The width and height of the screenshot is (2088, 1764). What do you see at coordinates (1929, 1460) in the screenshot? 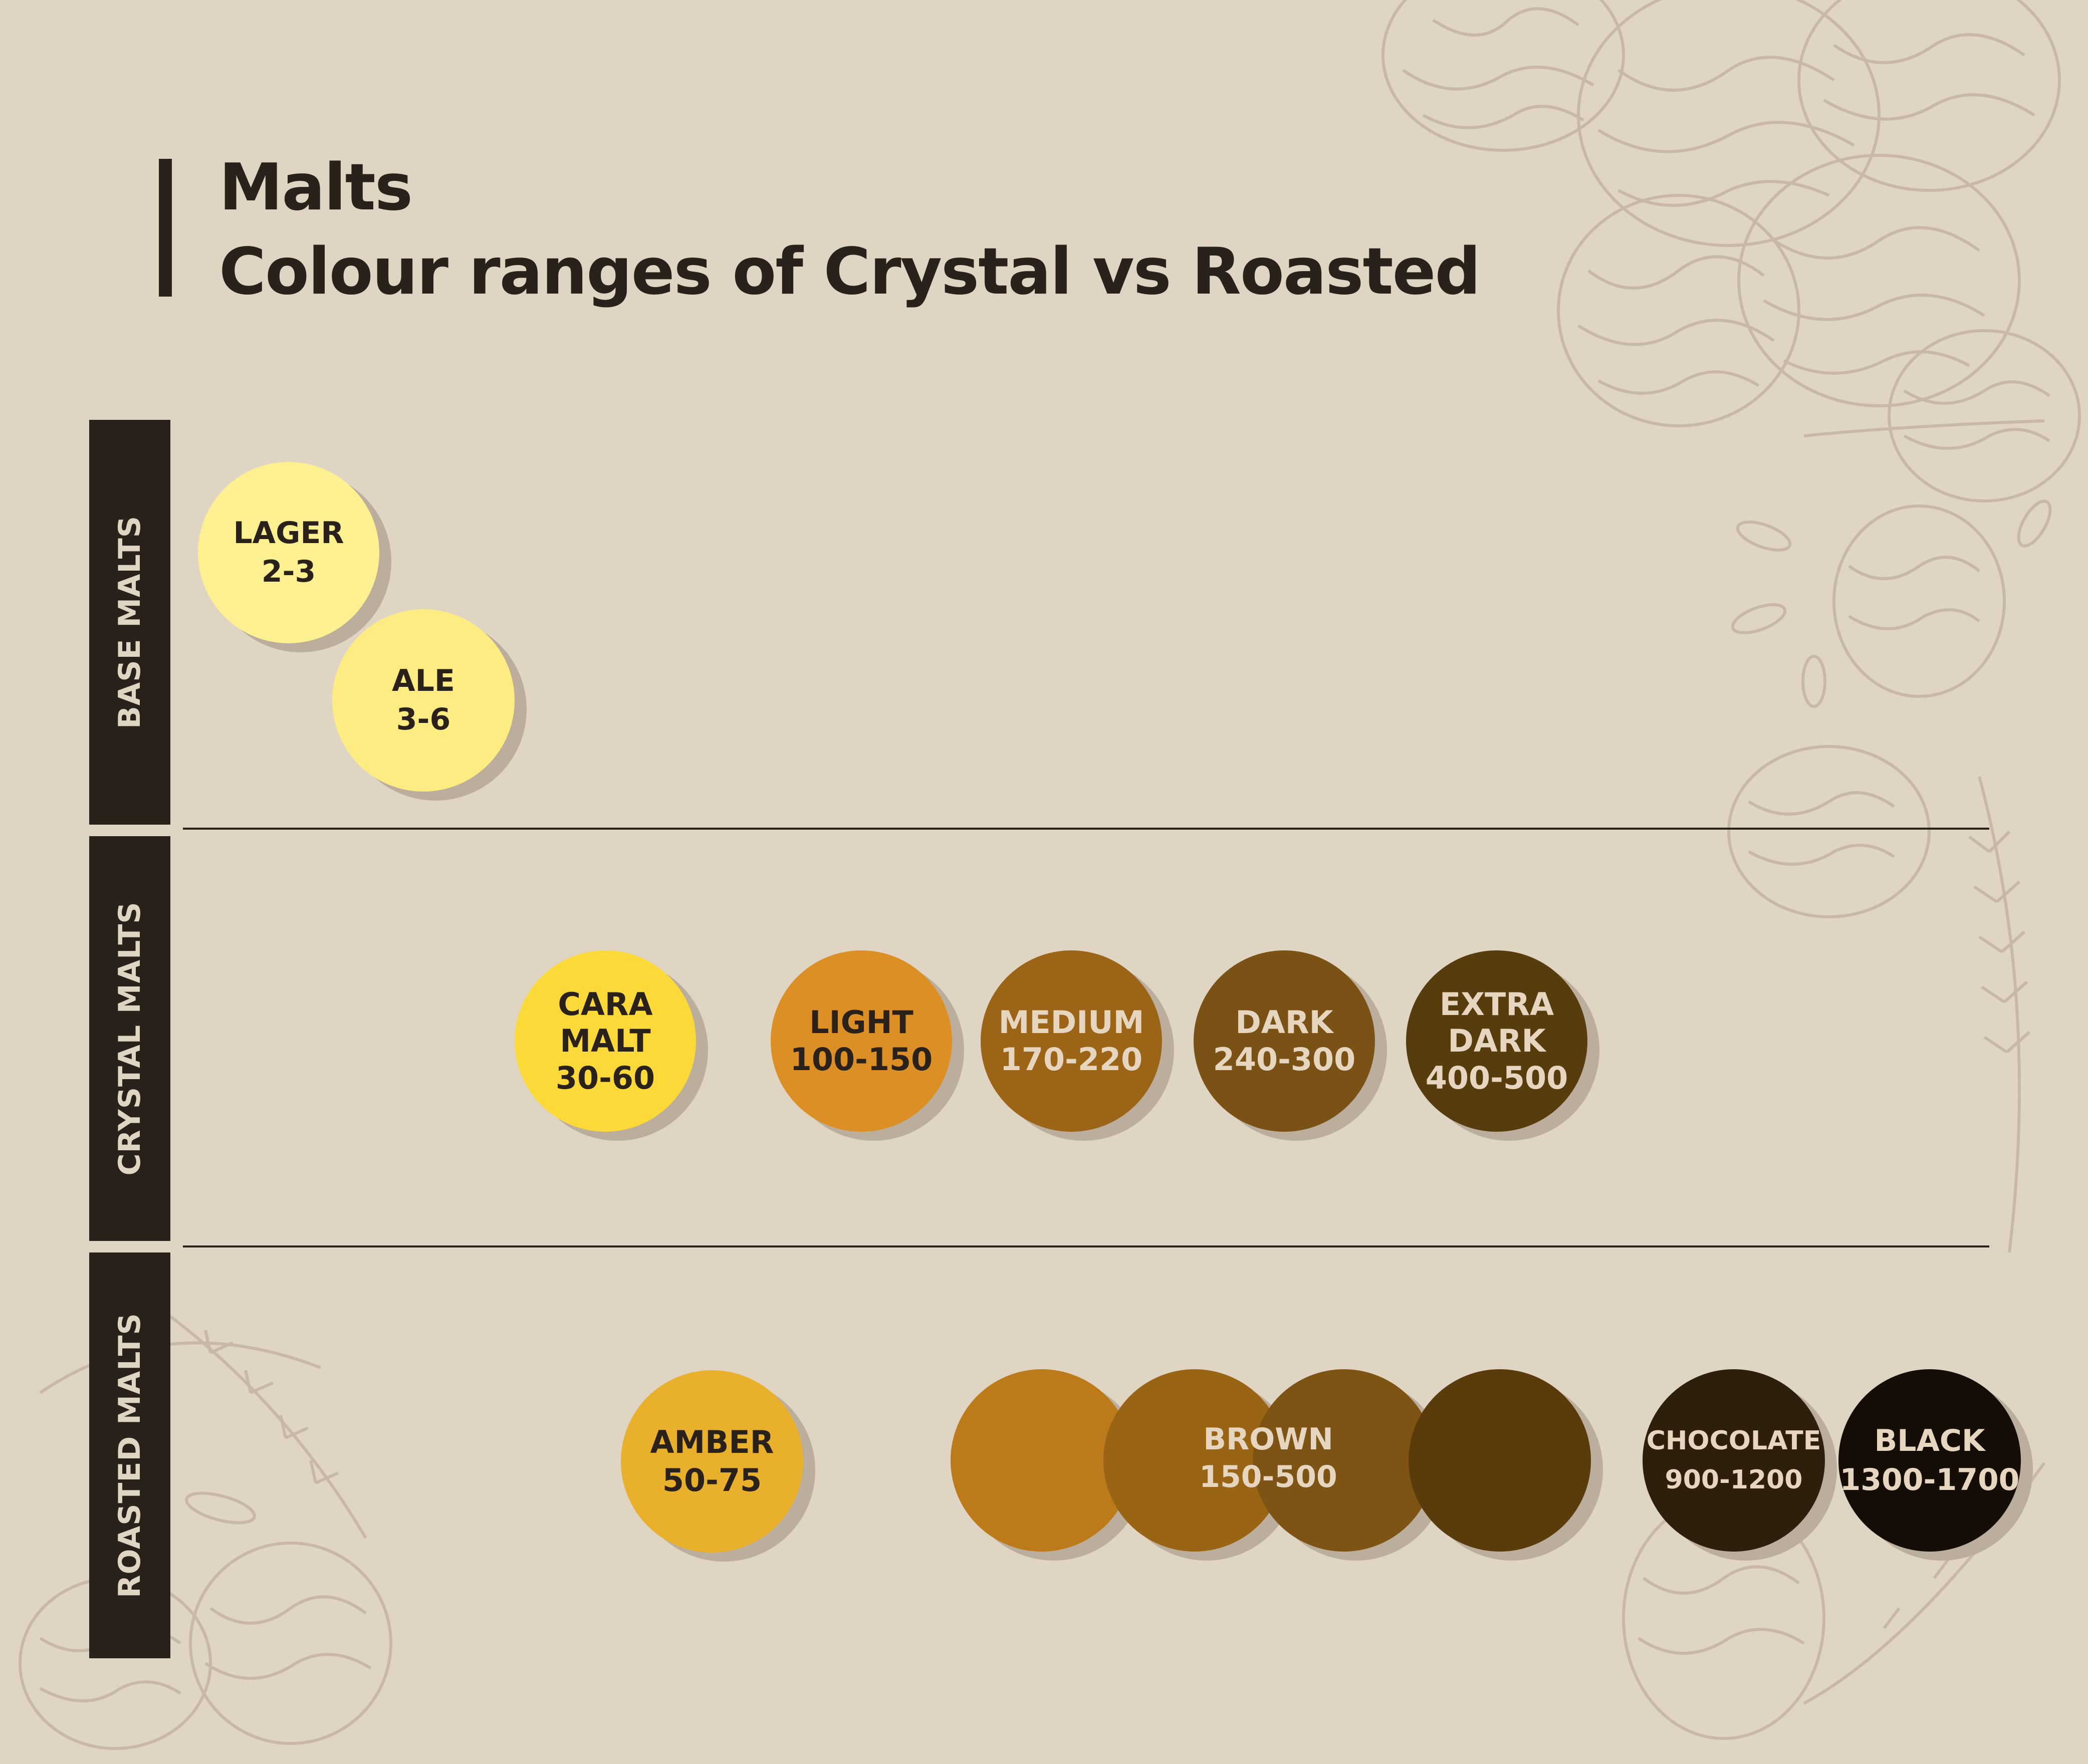
I see `malt-circle-black: BLACK 1300-1700` at bounding box center [1929, 1460].